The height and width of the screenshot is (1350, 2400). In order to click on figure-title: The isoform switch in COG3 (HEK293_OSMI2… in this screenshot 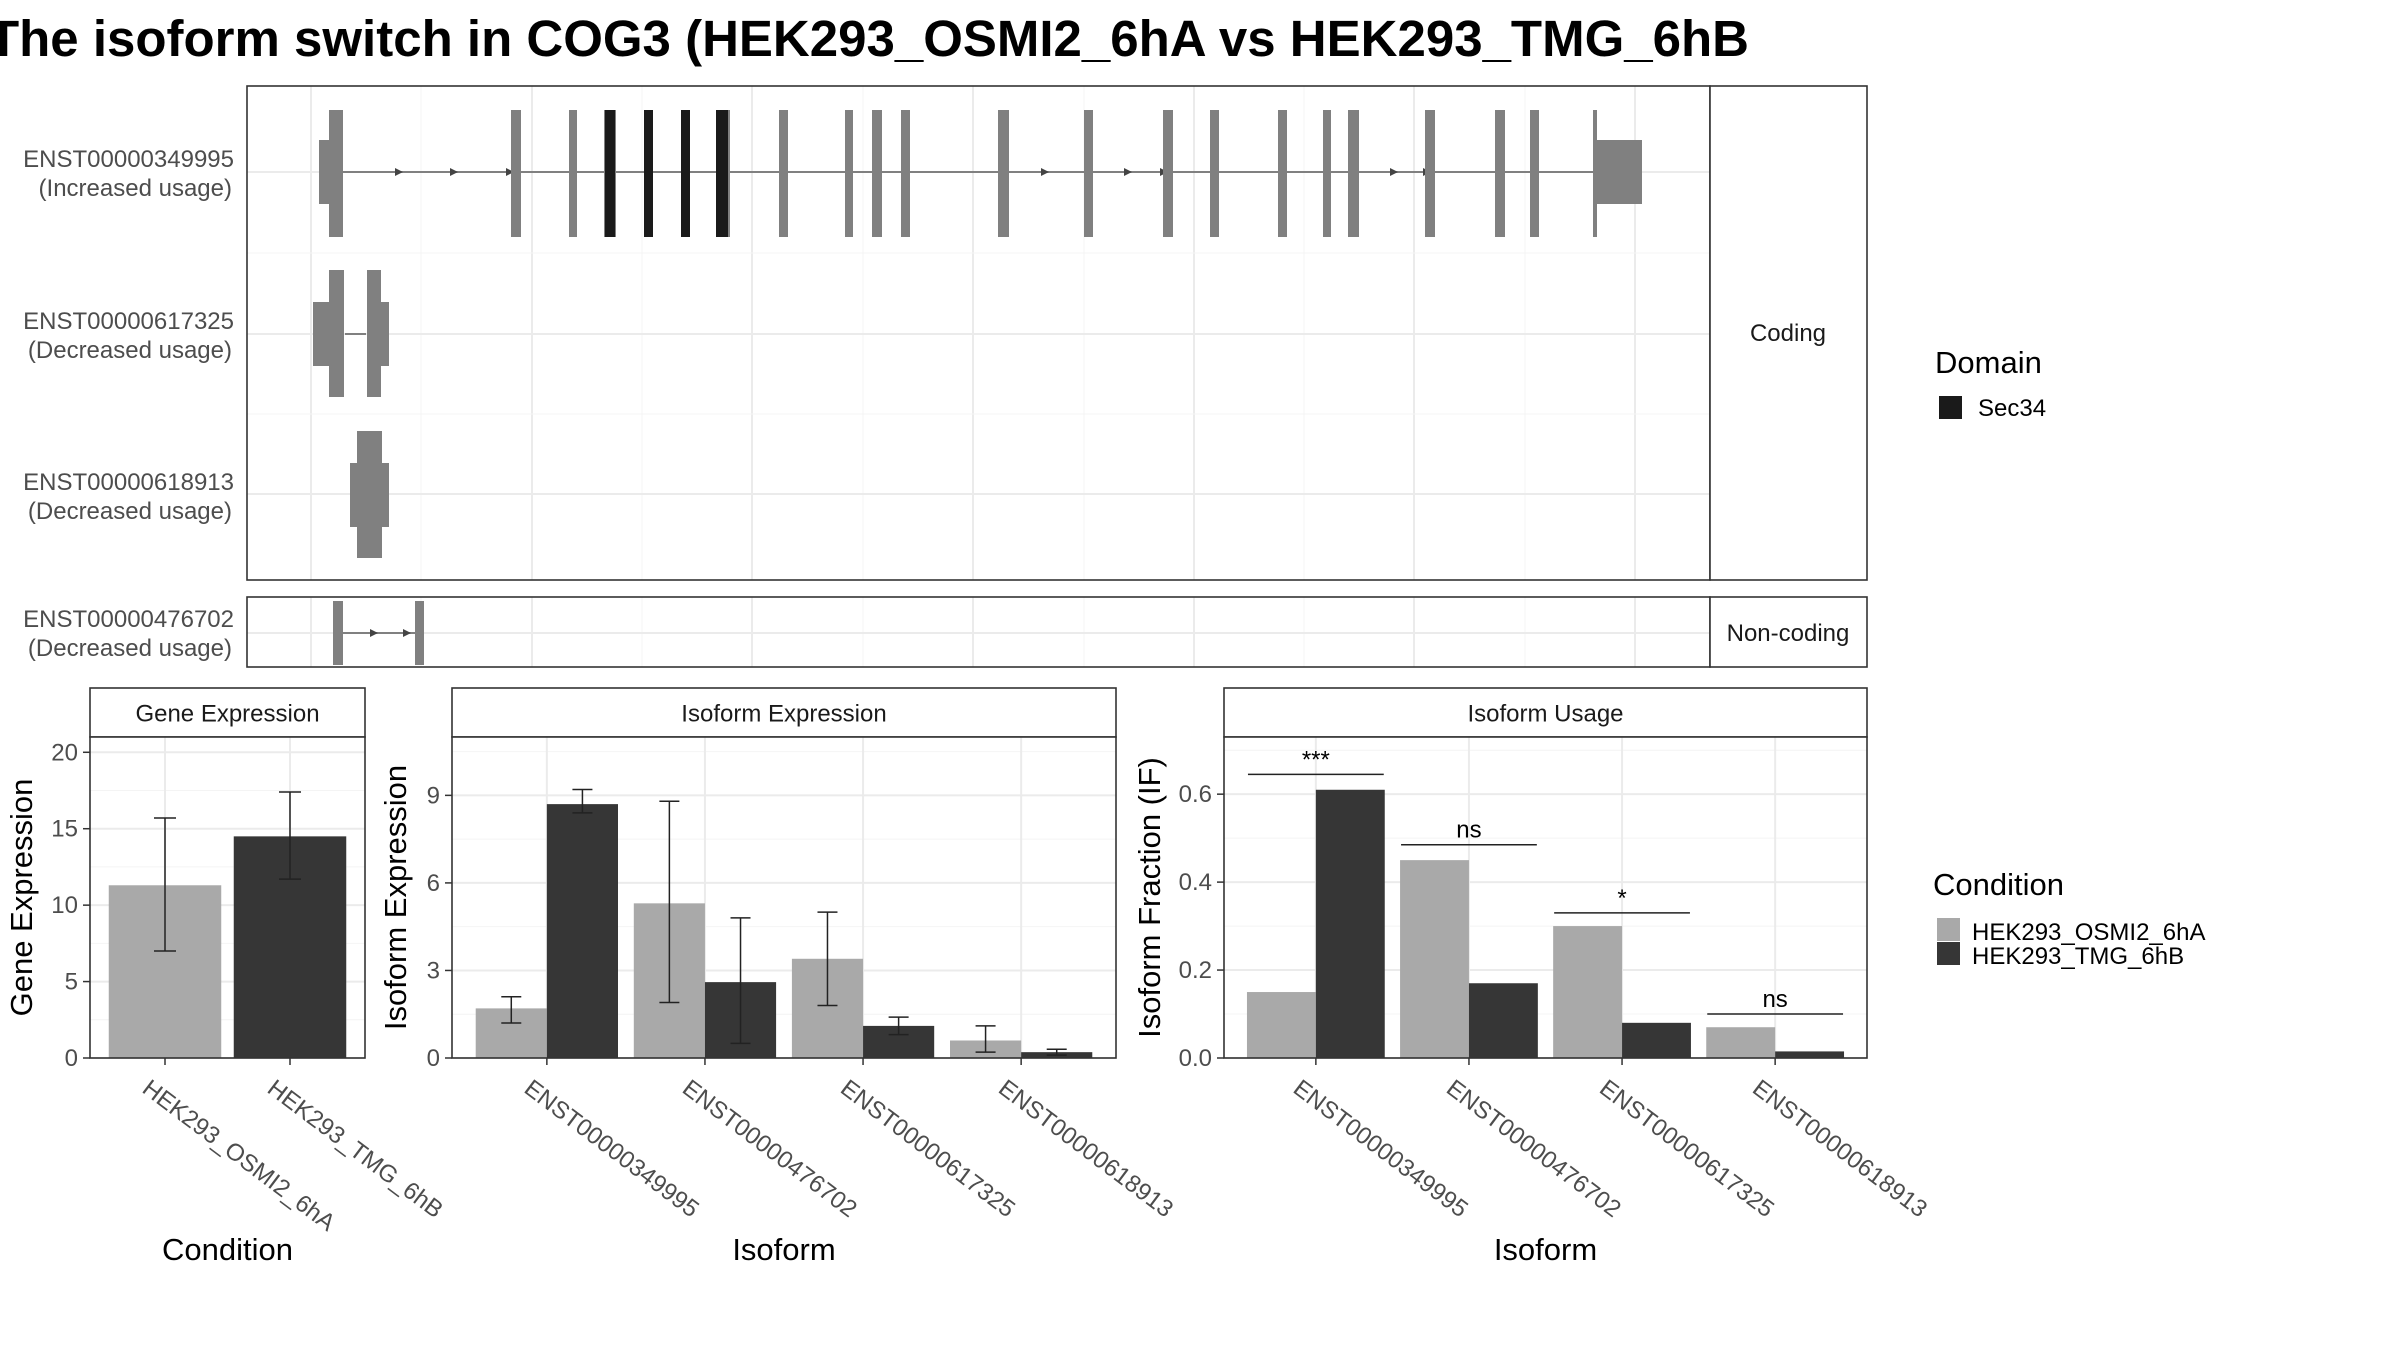, I will do `click(874, 38)`.